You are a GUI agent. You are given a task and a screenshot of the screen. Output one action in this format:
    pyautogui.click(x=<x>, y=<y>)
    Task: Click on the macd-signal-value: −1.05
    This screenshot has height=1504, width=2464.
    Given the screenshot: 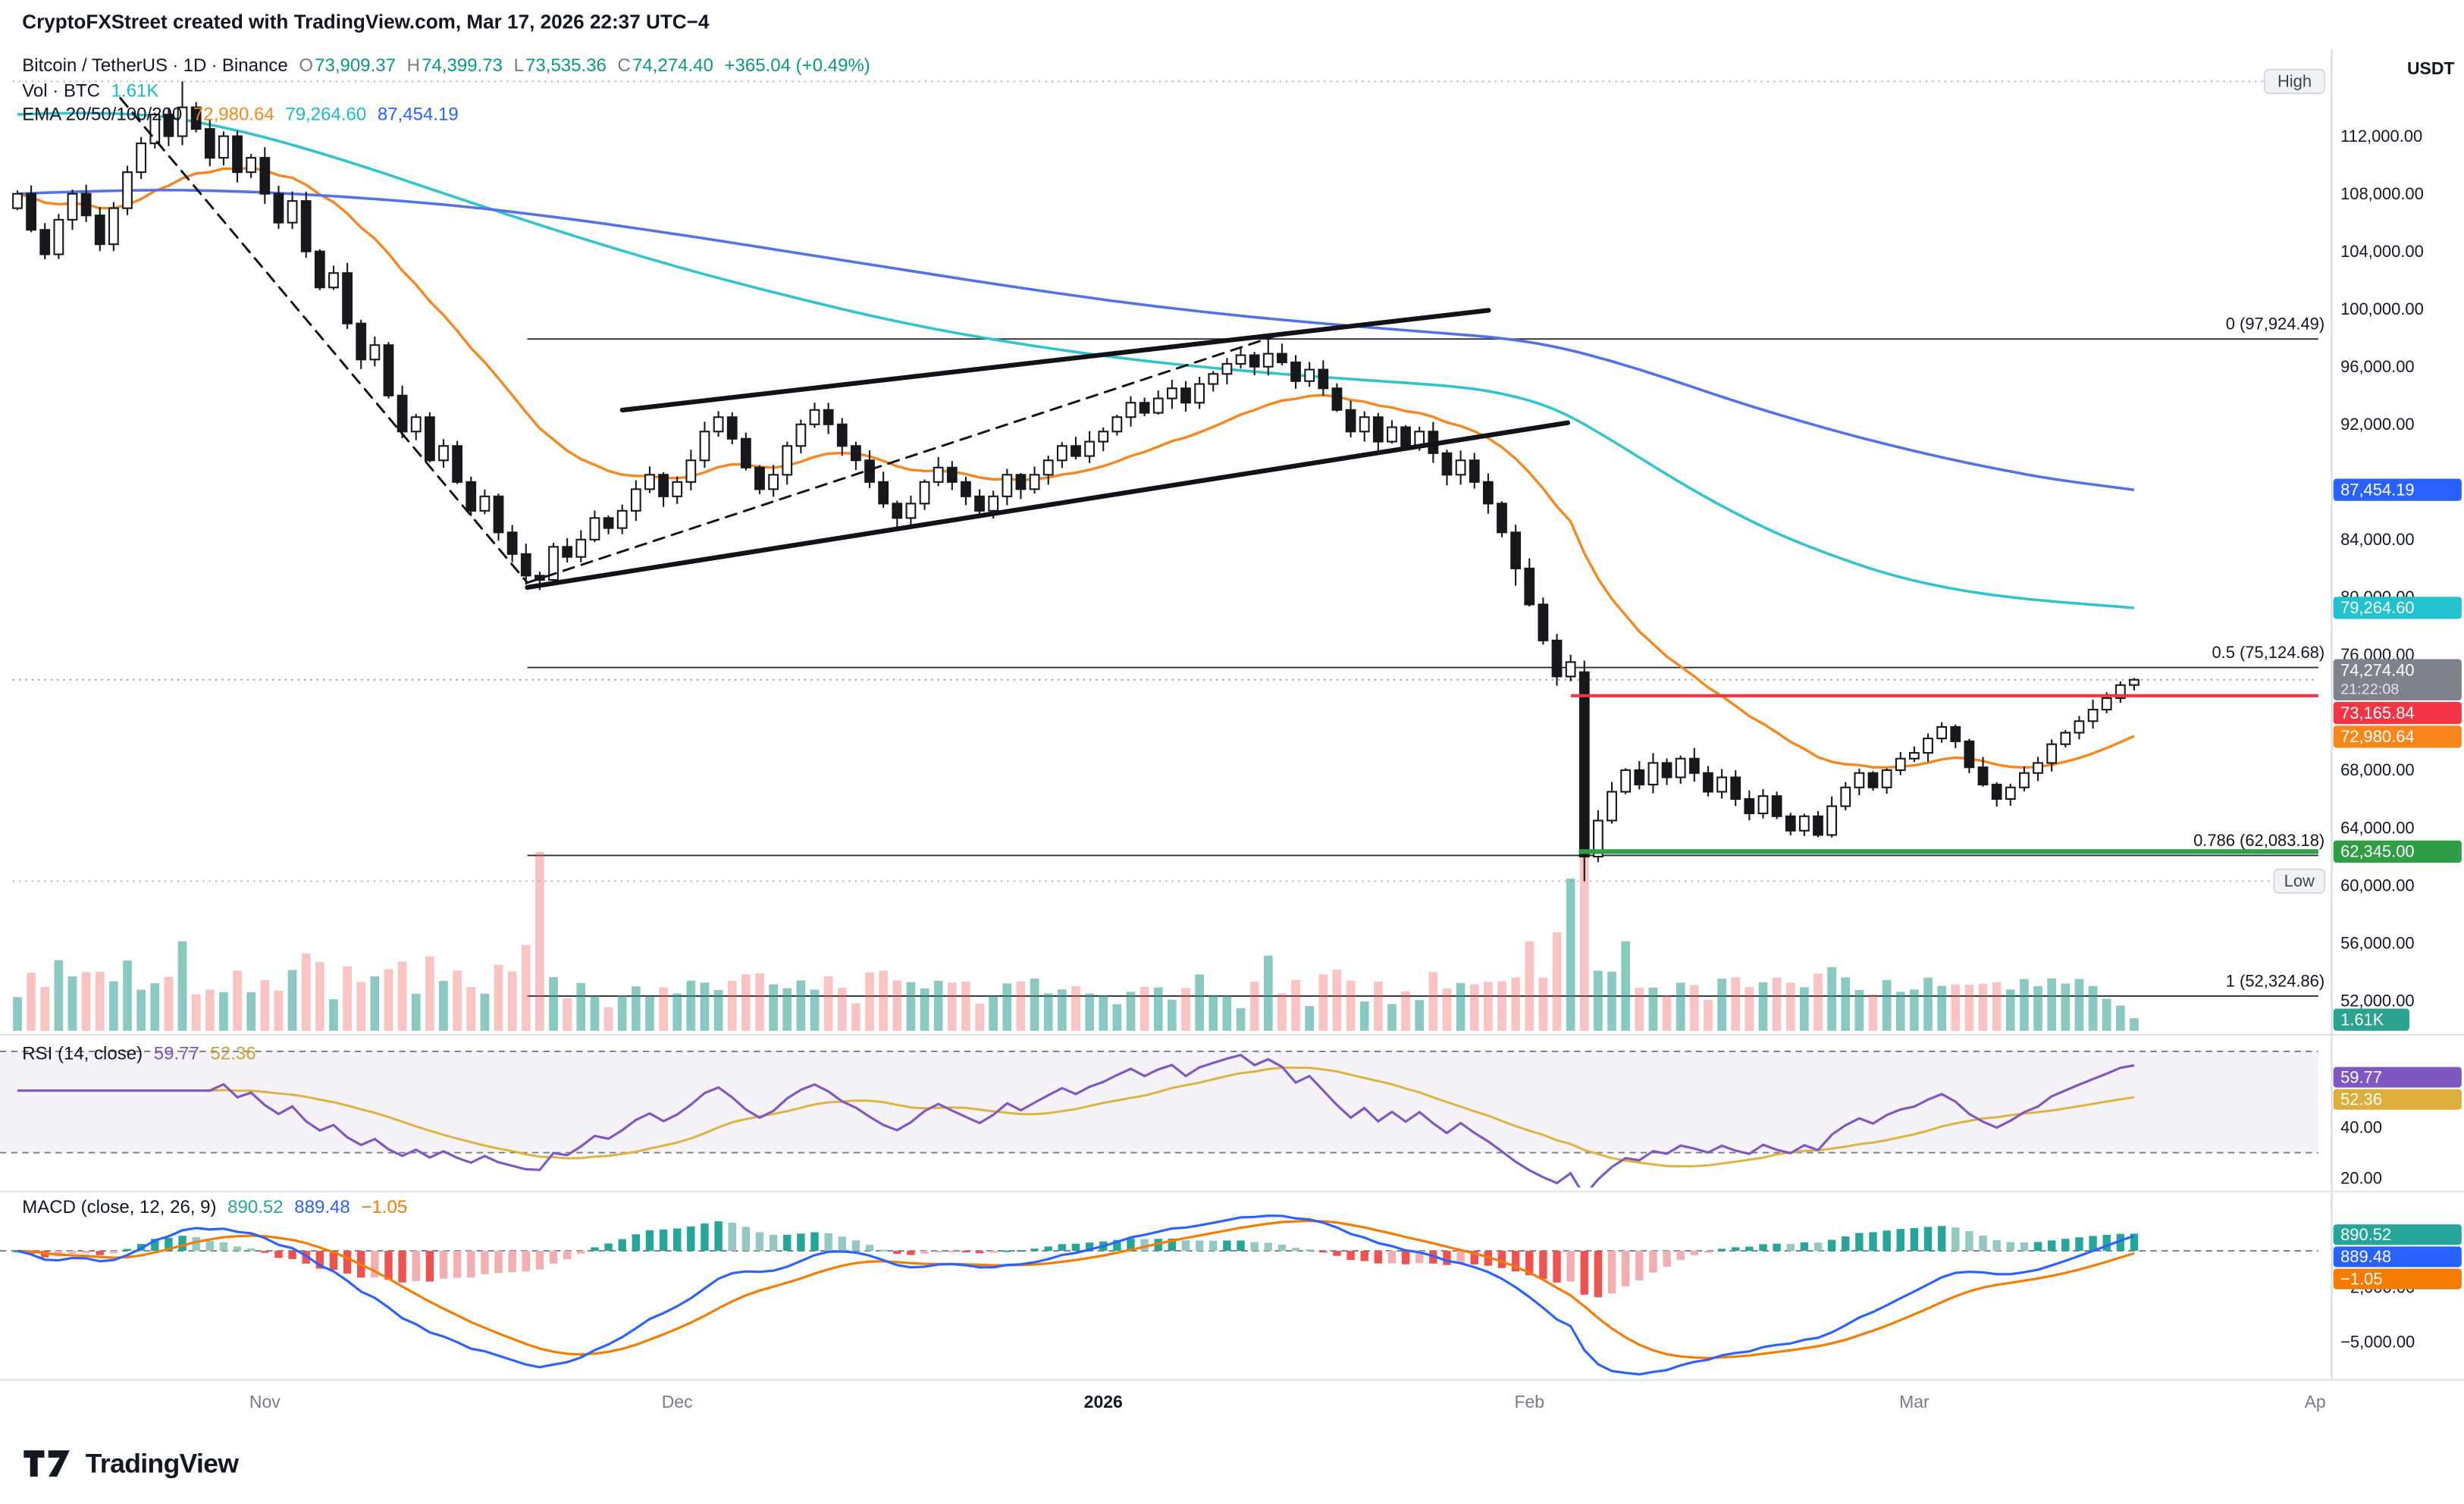 What is the action you would take?
    pyautogui.click(x=384, y=1208)
    